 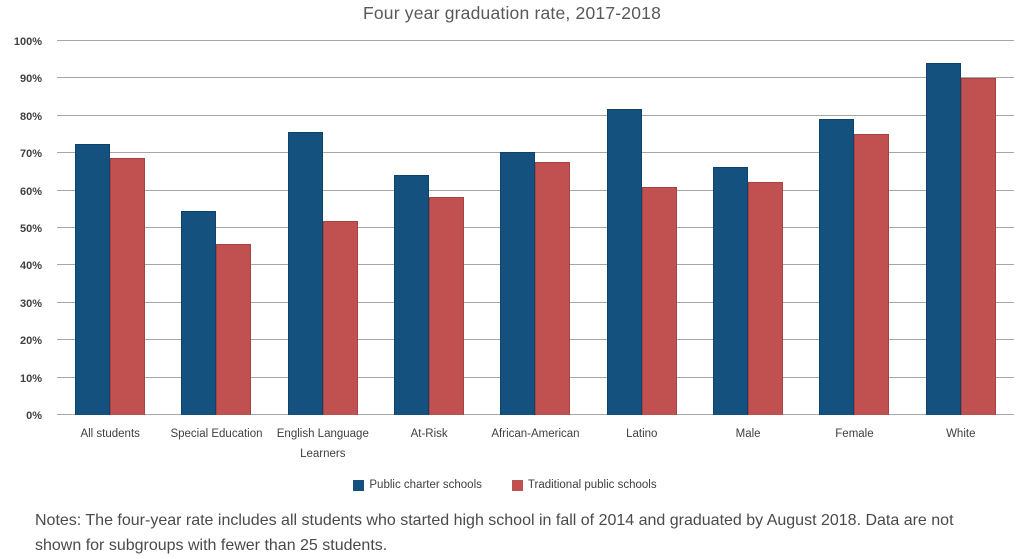 I want to click on y-tick-label: 60%, so click(x=30, y=191).